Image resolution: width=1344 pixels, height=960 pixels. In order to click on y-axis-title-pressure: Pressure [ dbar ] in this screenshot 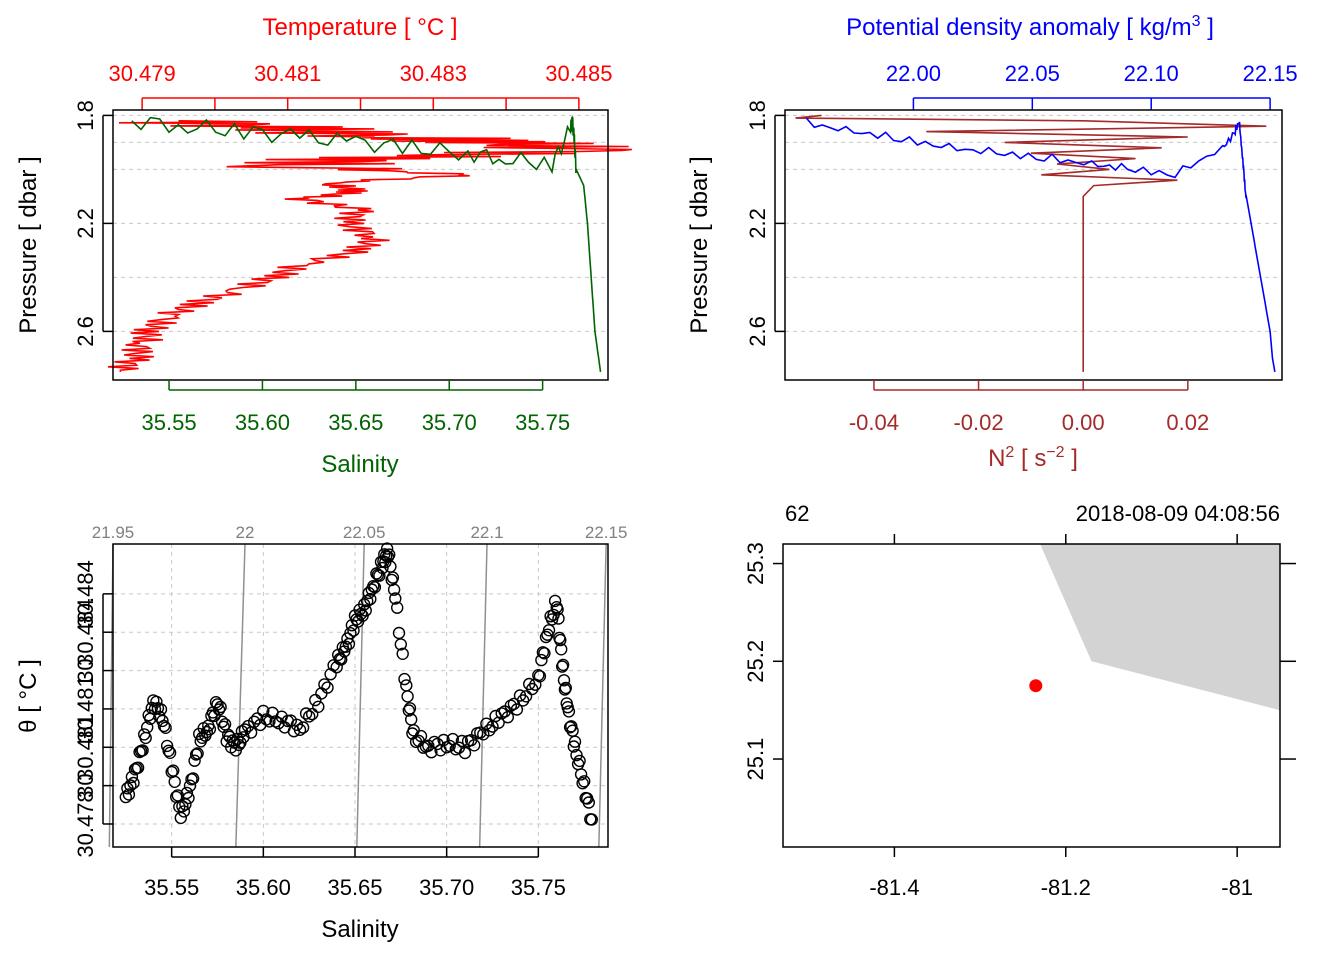, I will do `click(28, 244)`.